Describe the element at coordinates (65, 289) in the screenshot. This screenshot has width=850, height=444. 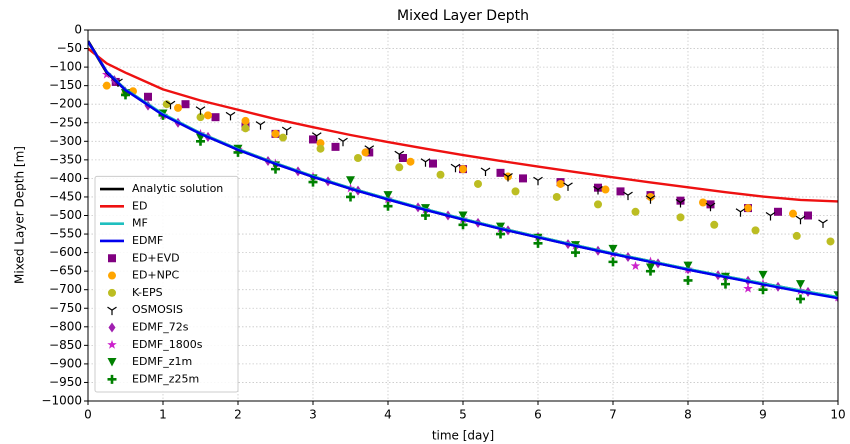
I see `y-tick-label: −700` at that location.